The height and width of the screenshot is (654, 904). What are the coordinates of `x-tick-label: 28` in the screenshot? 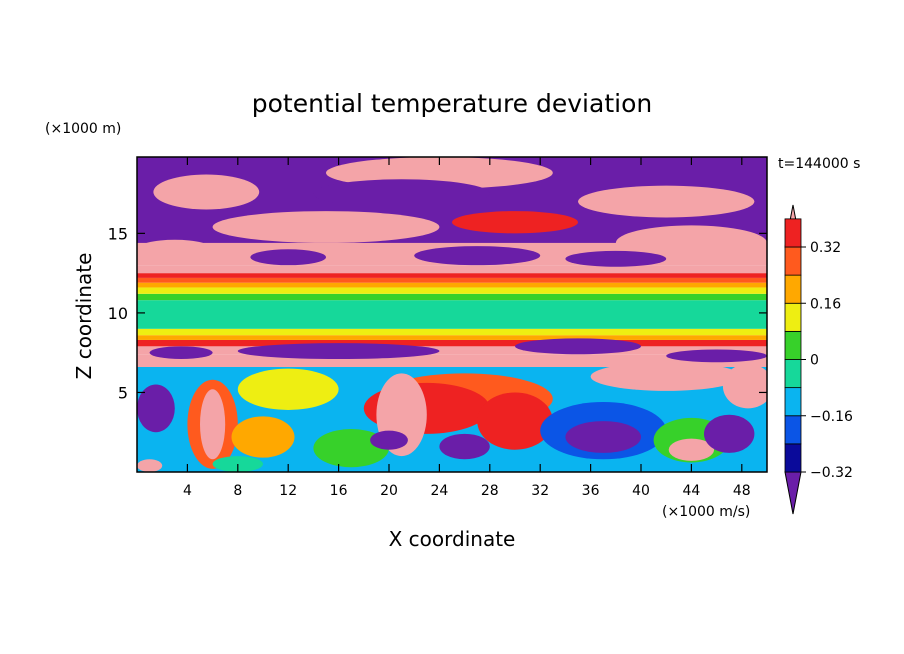 It's located at (490, 491).